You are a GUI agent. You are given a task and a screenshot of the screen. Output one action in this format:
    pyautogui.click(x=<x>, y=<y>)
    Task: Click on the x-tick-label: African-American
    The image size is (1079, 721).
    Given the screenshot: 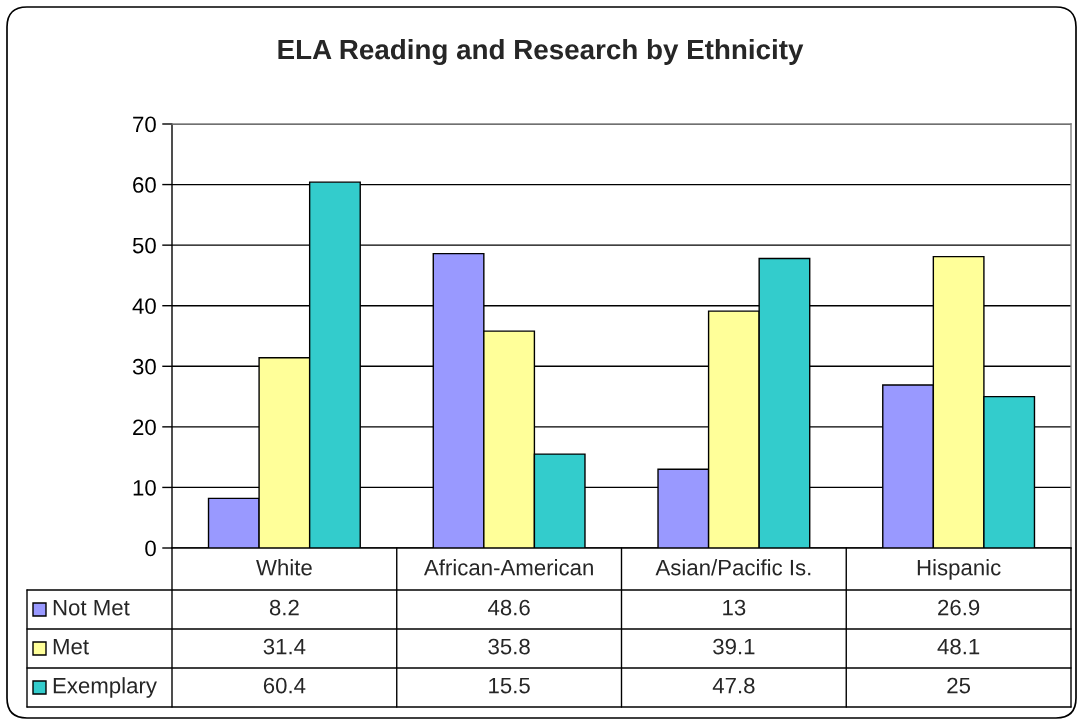 What is the action you would take?
    pyautogui.click(x=508, y=567)
    